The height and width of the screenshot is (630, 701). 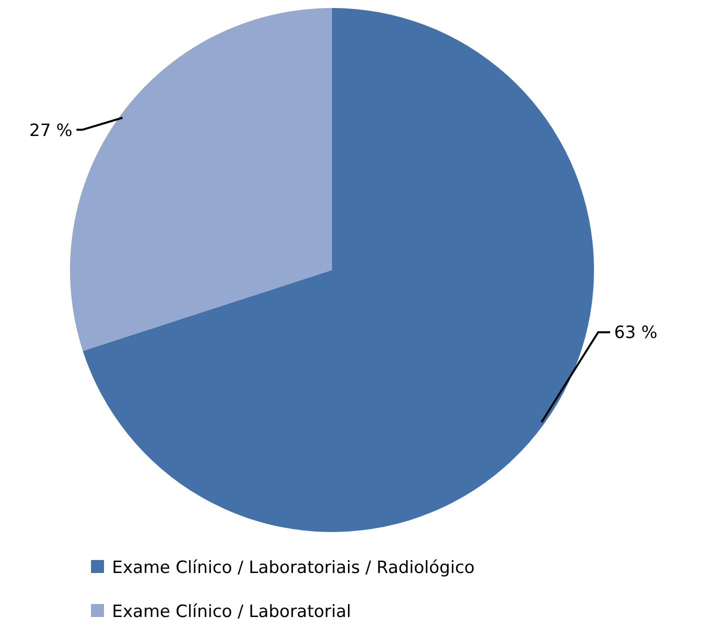 I want to click on legend-label: Exame Clínico / Laboratorial, so click(x=232, y=612).